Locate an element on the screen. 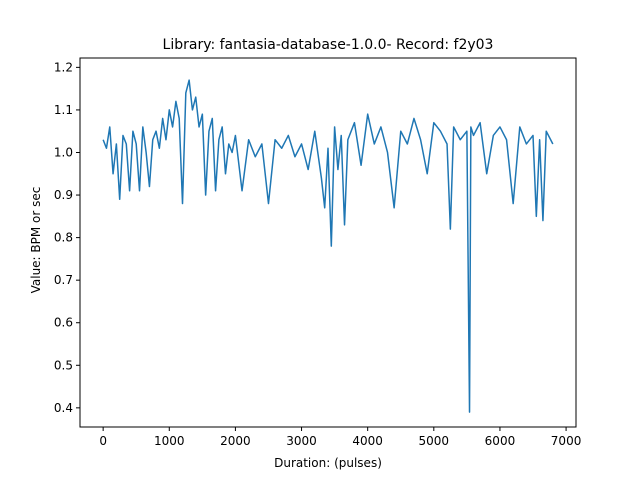  y-axis-label: Value: BPM or sec is located at coordinates (36, 240).